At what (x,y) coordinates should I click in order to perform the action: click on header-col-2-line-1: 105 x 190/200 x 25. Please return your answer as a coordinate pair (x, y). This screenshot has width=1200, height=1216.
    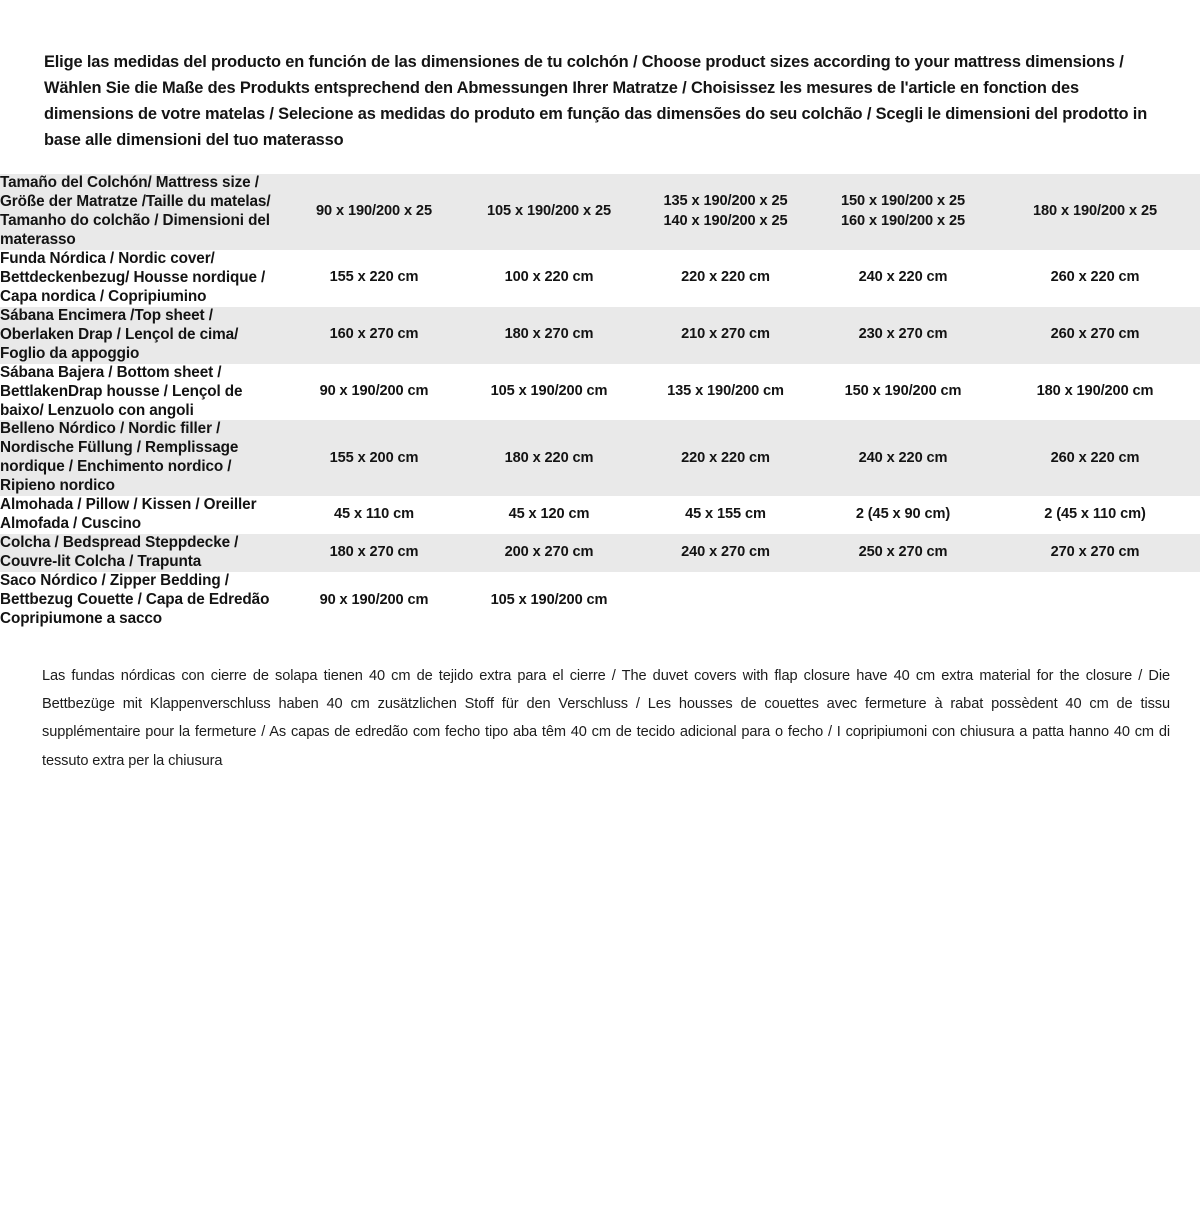
    Looking at the image, I should click on (549, 211).